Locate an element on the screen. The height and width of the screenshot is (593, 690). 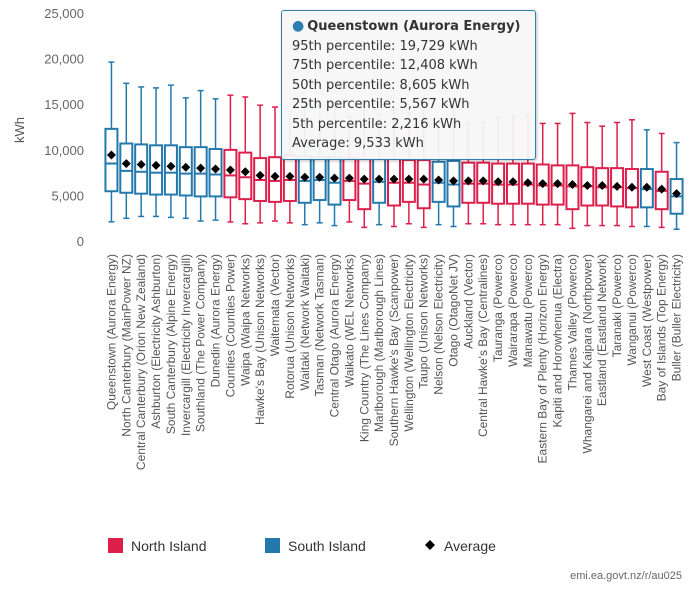
legend-swatch-north is located at coordinates (115, 545).